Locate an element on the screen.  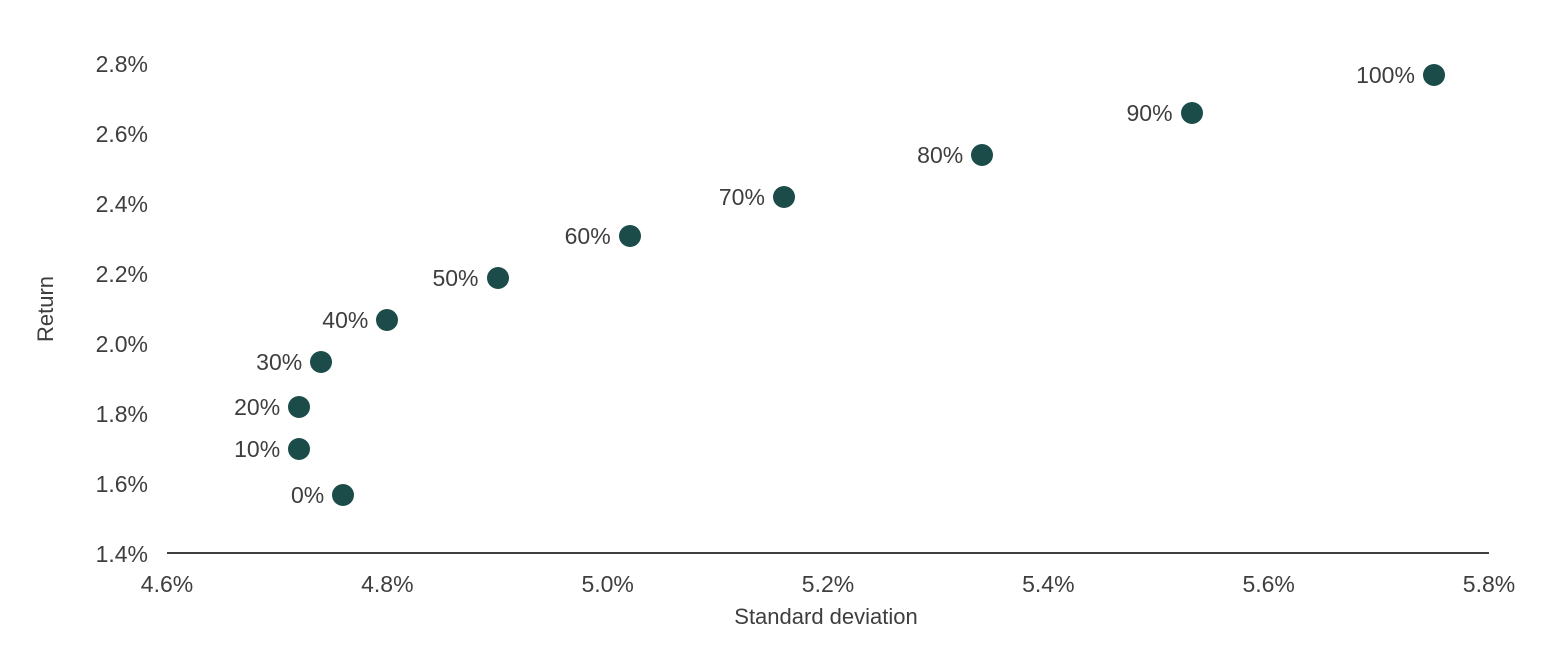
x-tick-label: 4.8% is located at coordinates (387, 584).